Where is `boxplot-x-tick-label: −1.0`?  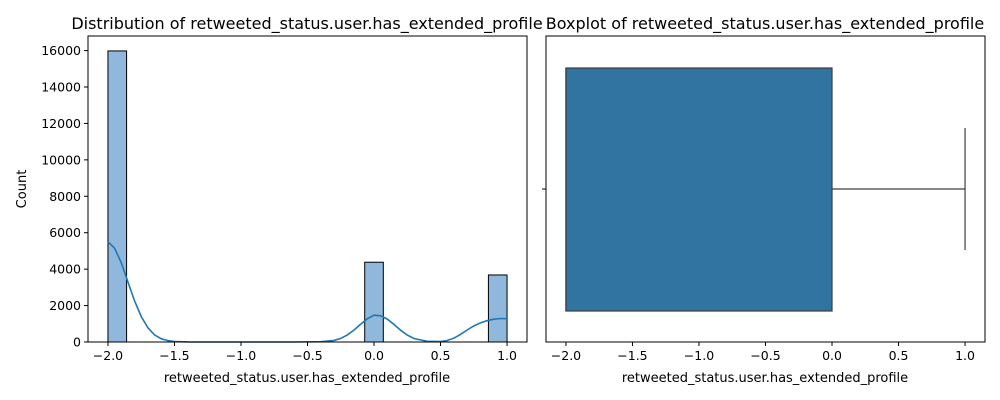
boxplot-x-tick-label: −1.0 is located at coordinates (699, 355).